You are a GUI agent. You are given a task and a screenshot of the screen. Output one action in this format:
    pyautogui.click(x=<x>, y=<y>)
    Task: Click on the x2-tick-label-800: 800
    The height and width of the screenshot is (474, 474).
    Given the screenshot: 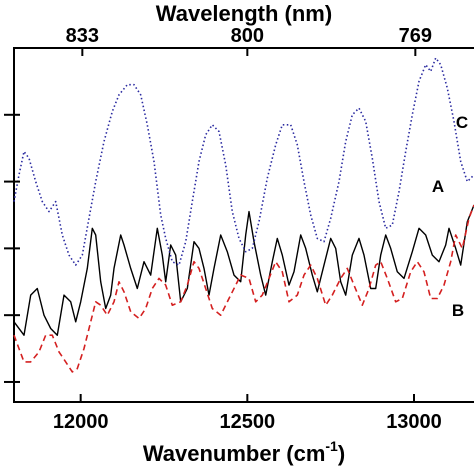 What is the action you would take?
    pyautogui.click(x=247, y=36)
    